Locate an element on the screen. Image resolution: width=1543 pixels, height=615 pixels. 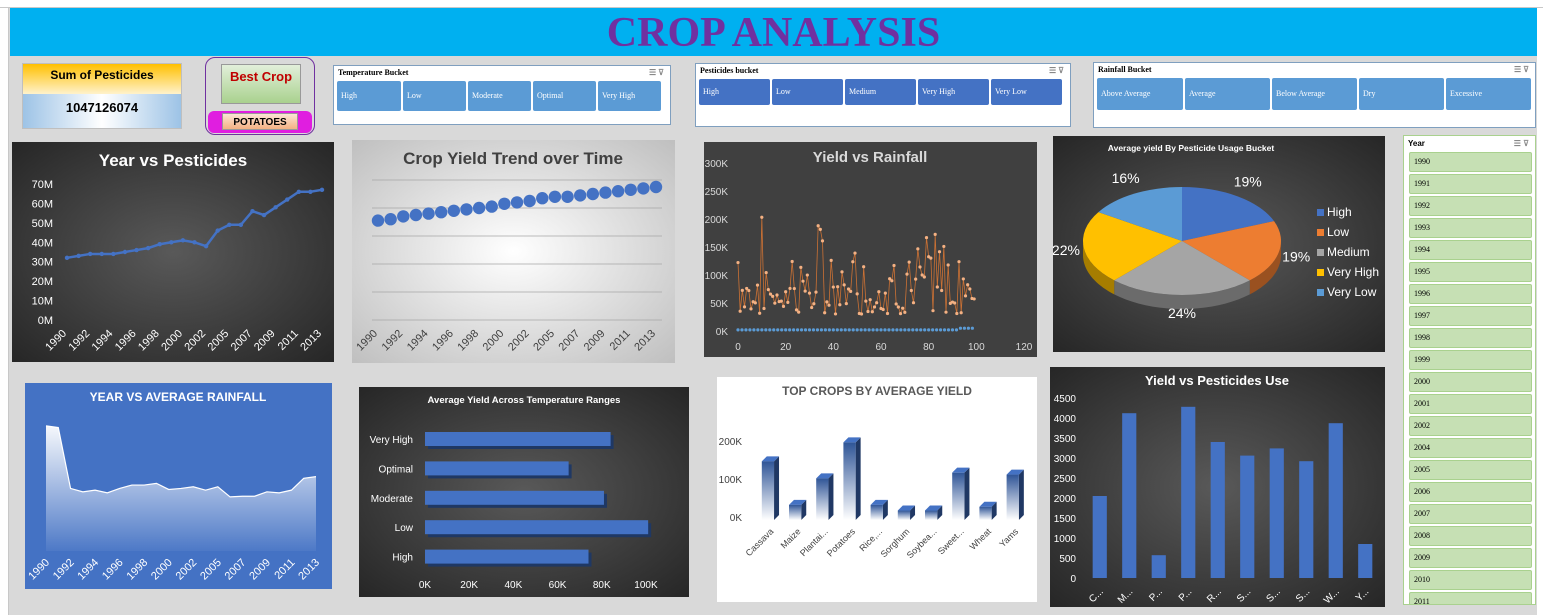
y-tick-label: 0M is located at coordinates (45, 321).